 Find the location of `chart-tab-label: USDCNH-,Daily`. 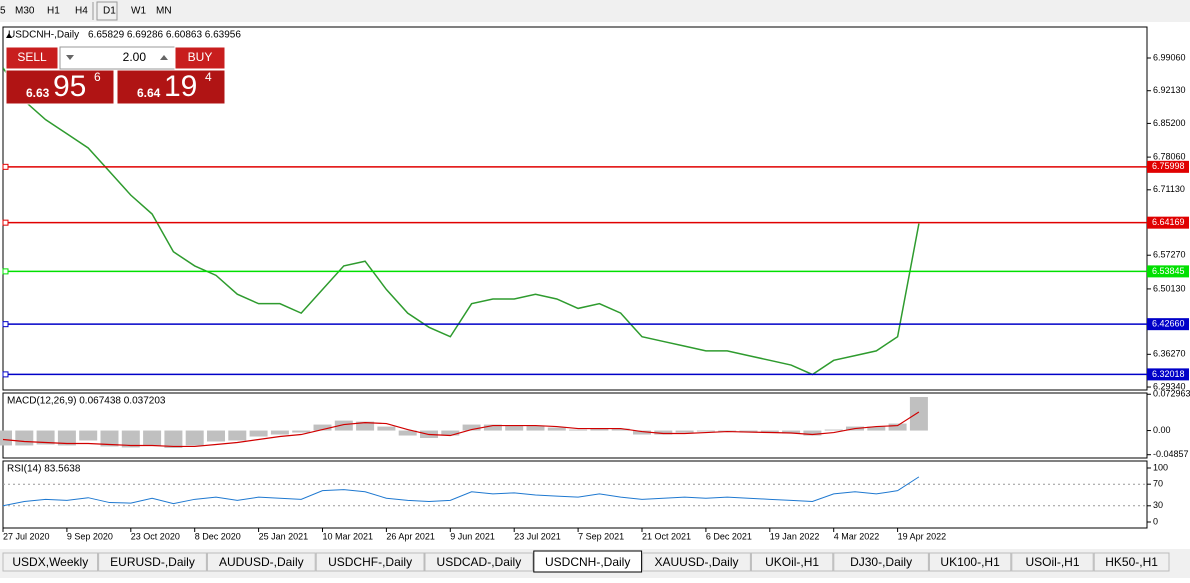

chart-tab-label: USDCNH-,Daily is located at coordinates (587, 562).